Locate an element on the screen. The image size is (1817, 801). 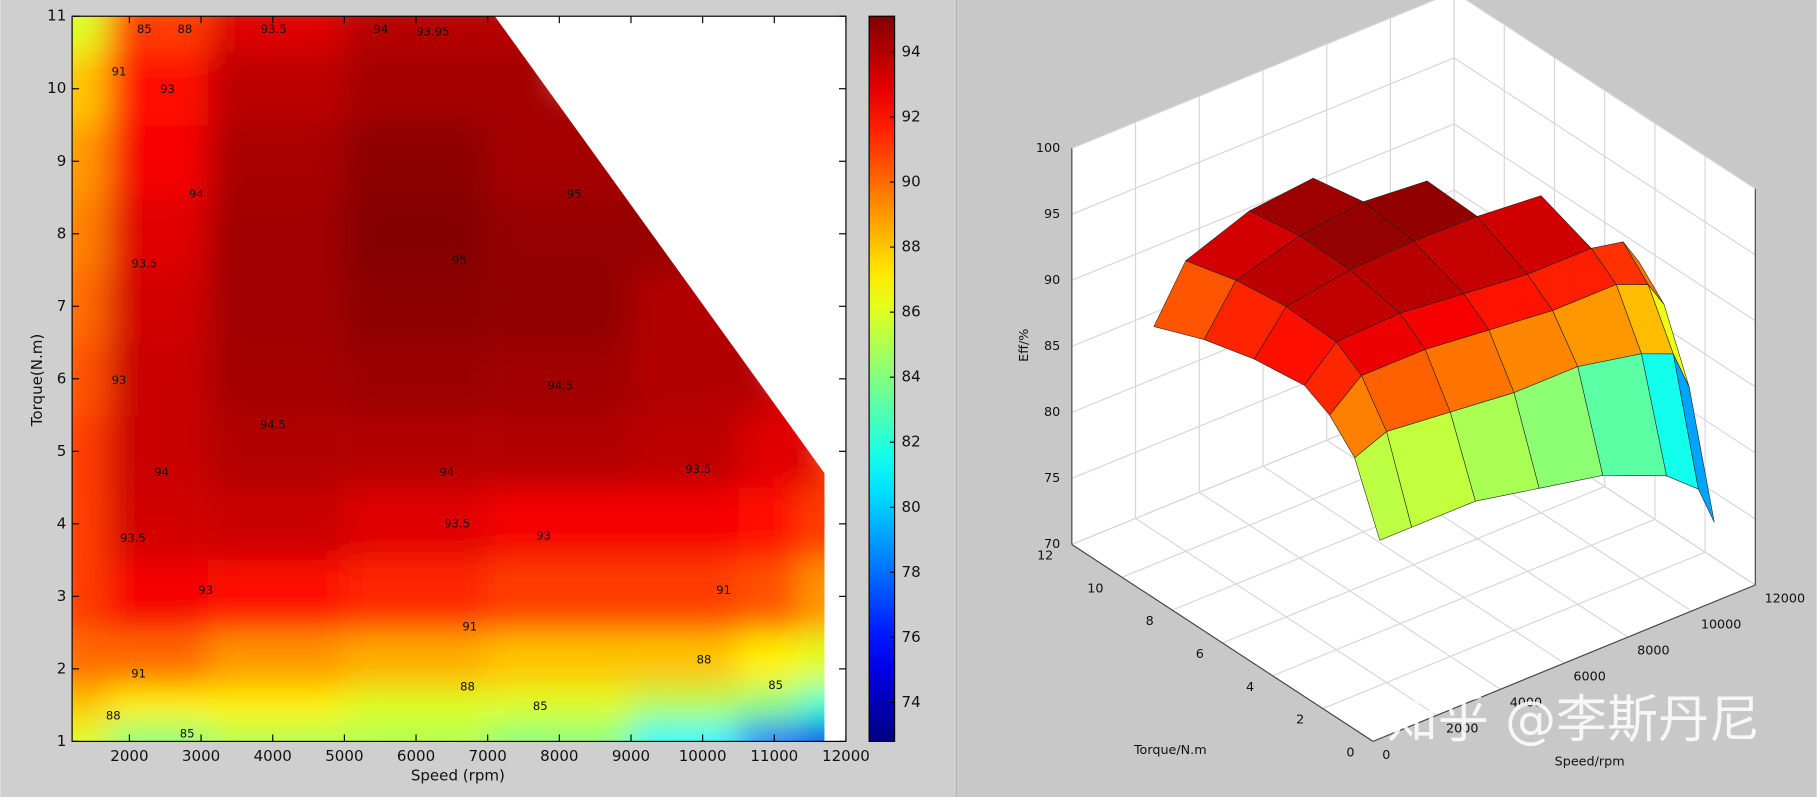
x-tick-label: 2 is located at coordinates (1300, 720).